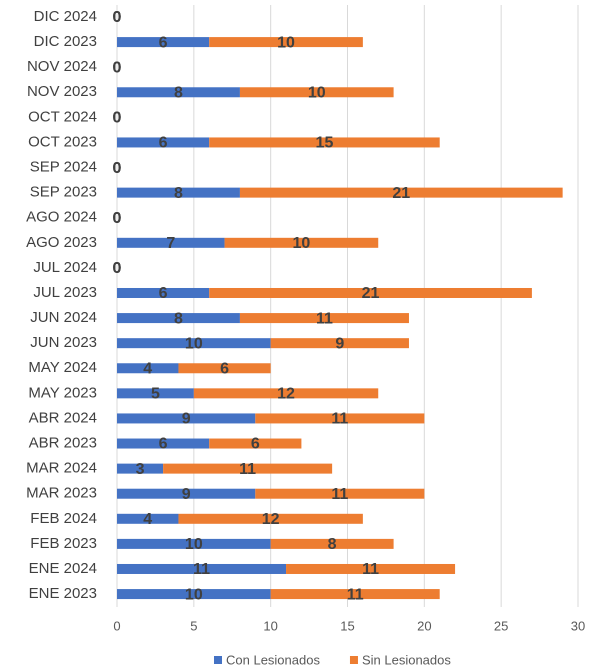 Image resolution: width=589 pixels, height=671 pixels. I want to click on y-tick-label: NOV 2023, so click(62, 91).